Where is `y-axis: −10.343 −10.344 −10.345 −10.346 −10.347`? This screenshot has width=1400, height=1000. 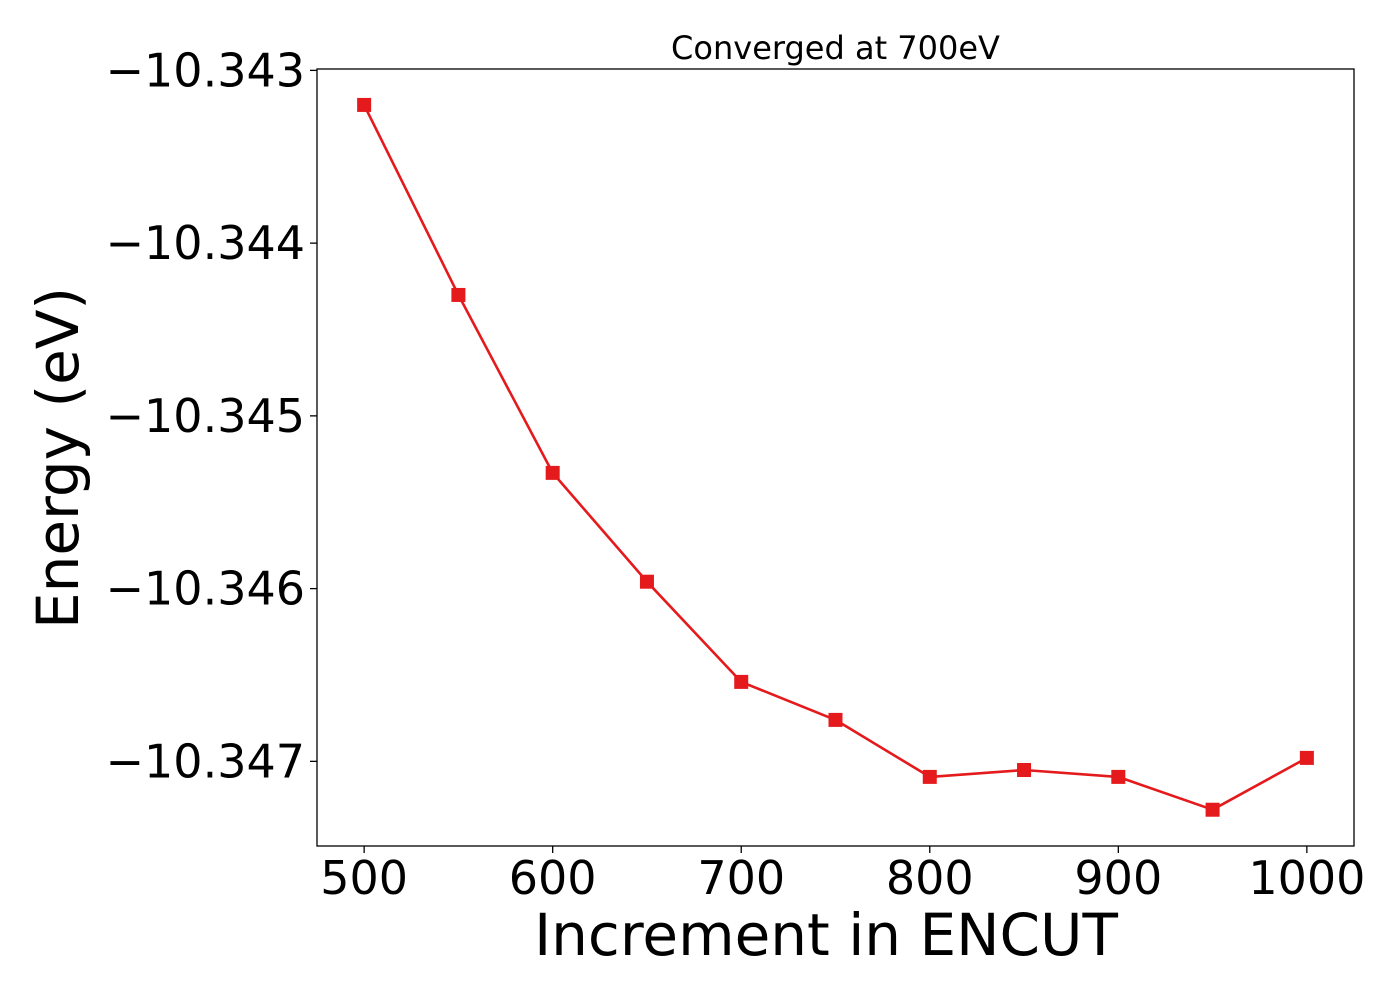 y-axis: −10.343 −10.344 −10.345 −10.346 −10.347 is located at coordinates (211, 415).